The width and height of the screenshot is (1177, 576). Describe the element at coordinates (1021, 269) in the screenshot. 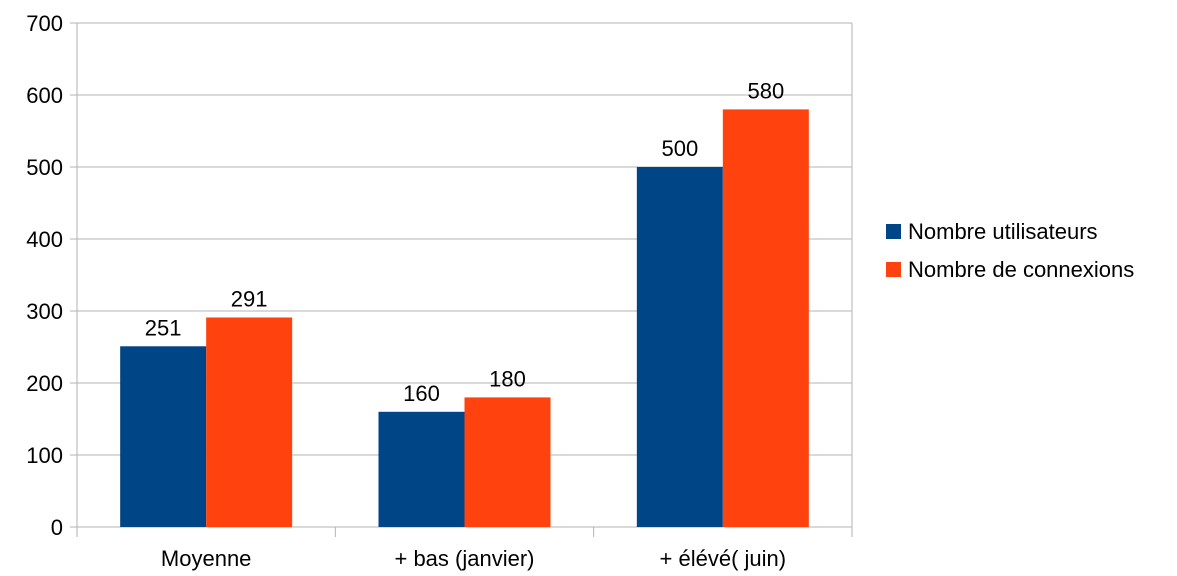

I see `legend-label: Nombre de connexions` at that location.